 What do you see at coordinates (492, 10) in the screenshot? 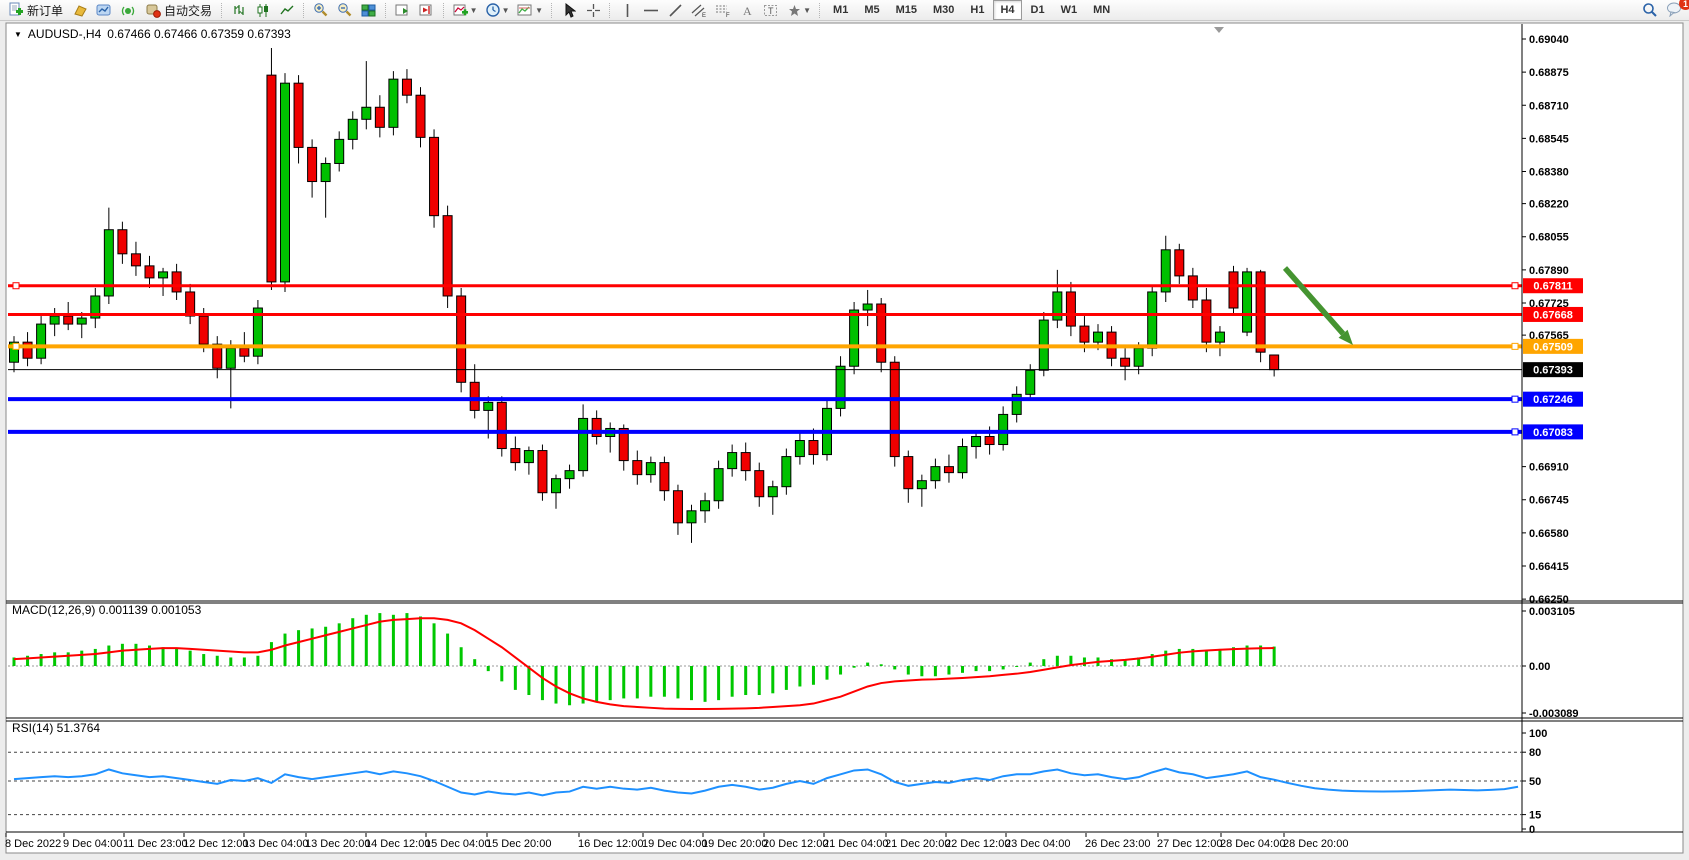
I see `clock-icon` at bounding box center [492, 10].